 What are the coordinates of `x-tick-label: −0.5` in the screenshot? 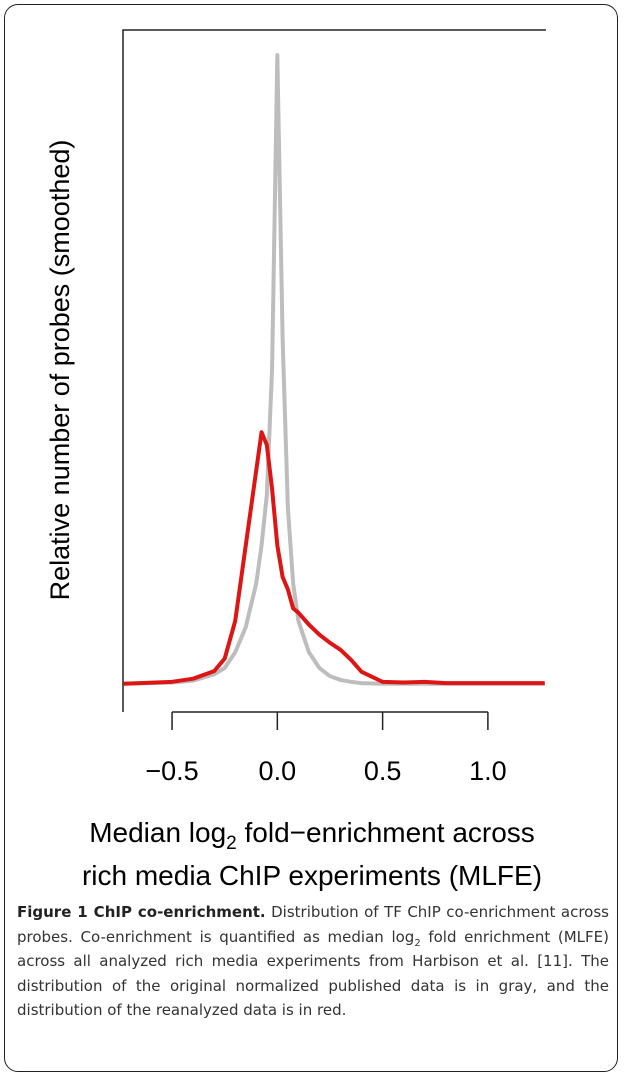 It's located at (171, 771).